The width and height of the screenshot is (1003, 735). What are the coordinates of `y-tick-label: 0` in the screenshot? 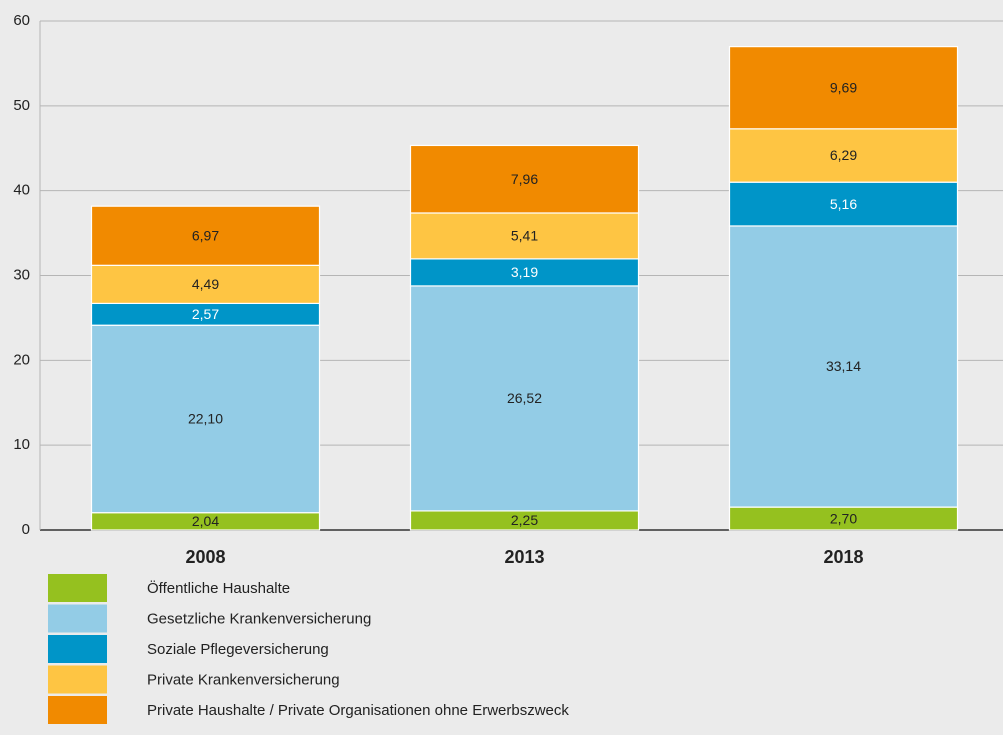 It's located at (26, 529).